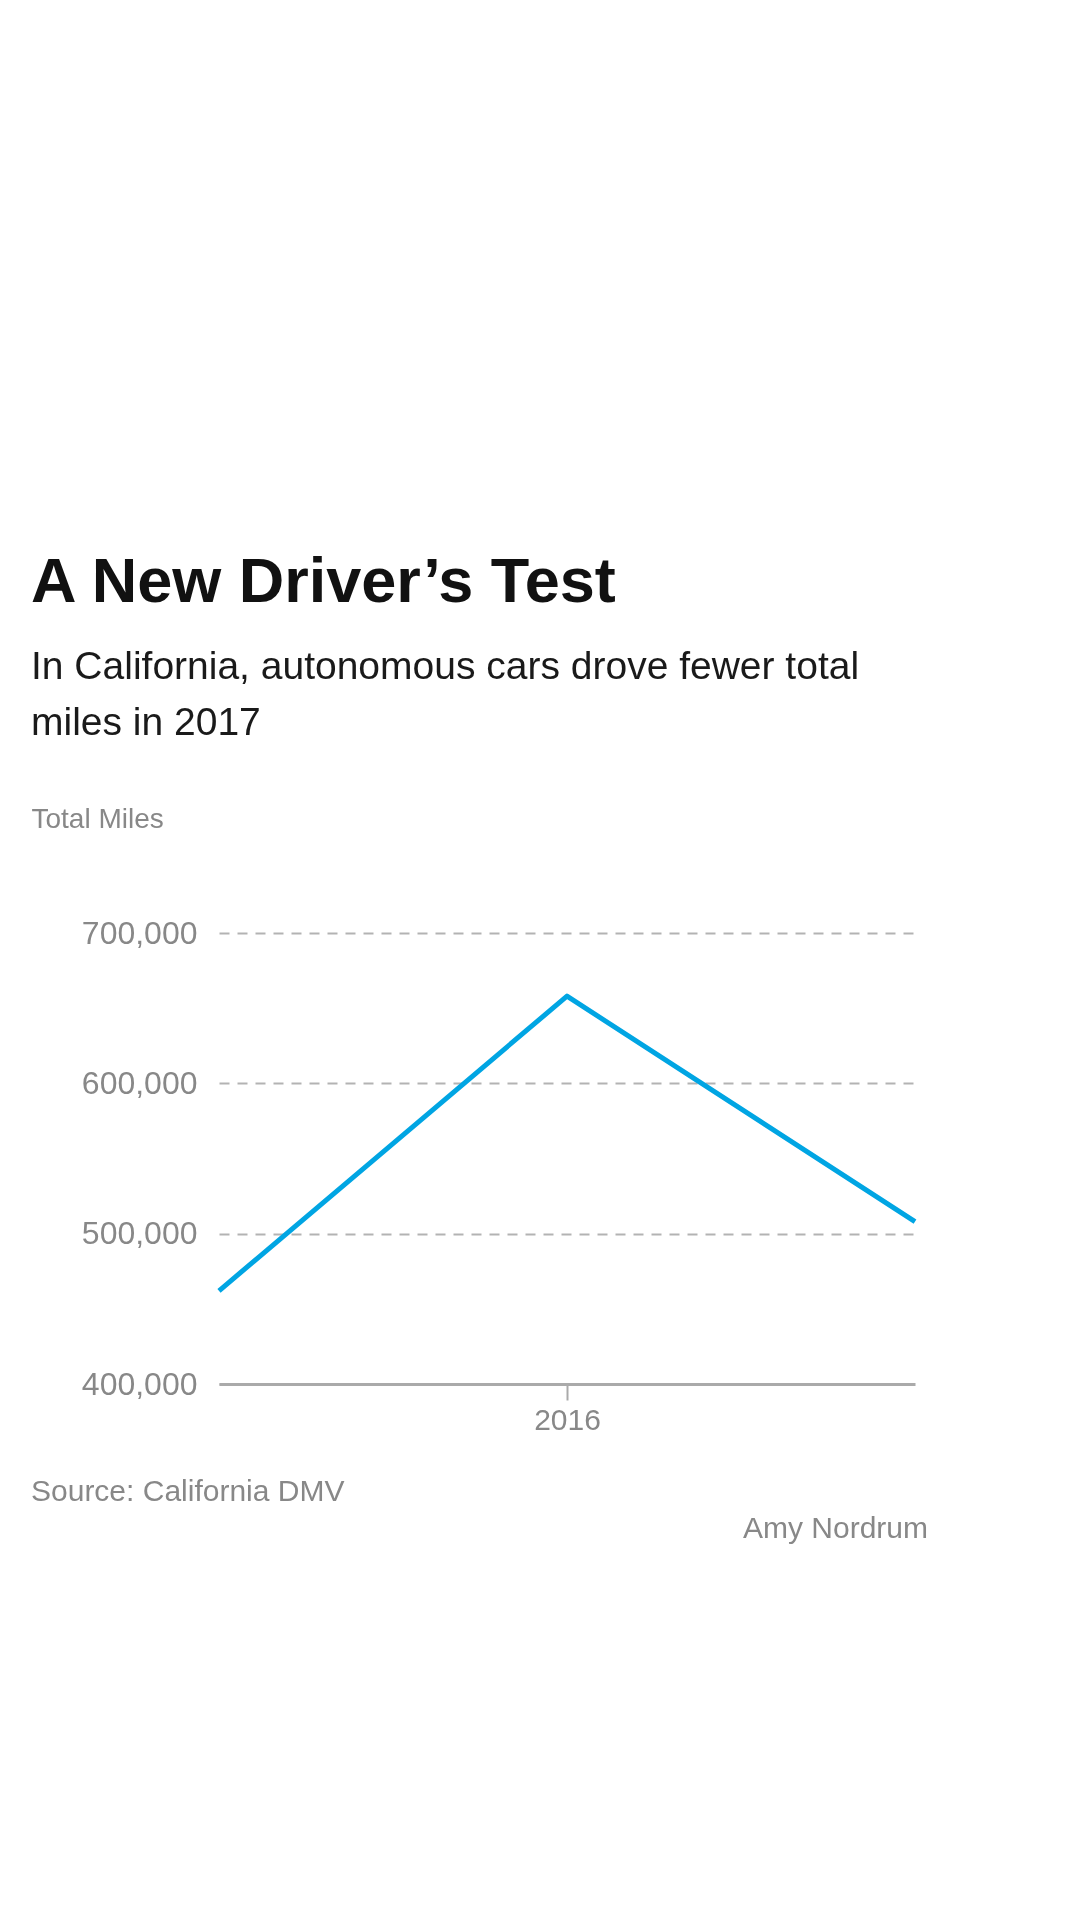 This screenshot has height=1920, width=1080. Describe the element at coordinates (567, 1419) in the screenshot. I see `x-tick-label: 2016` at that location.